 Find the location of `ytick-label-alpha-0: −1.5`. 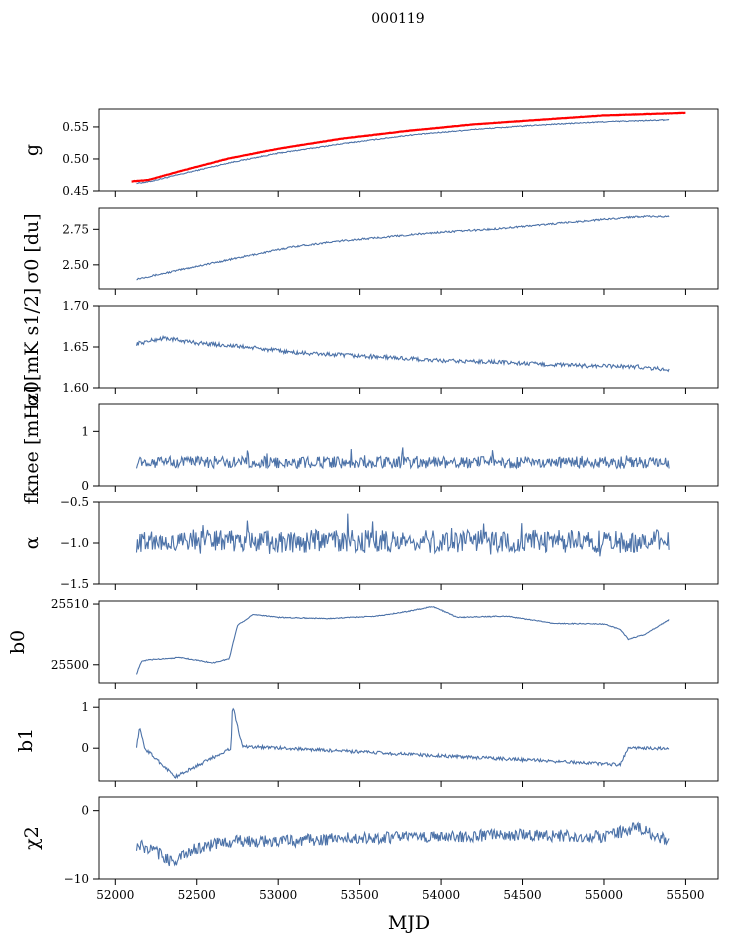

ytick-label-alpha-0: −1.5 is located at coordinates (74, 584).